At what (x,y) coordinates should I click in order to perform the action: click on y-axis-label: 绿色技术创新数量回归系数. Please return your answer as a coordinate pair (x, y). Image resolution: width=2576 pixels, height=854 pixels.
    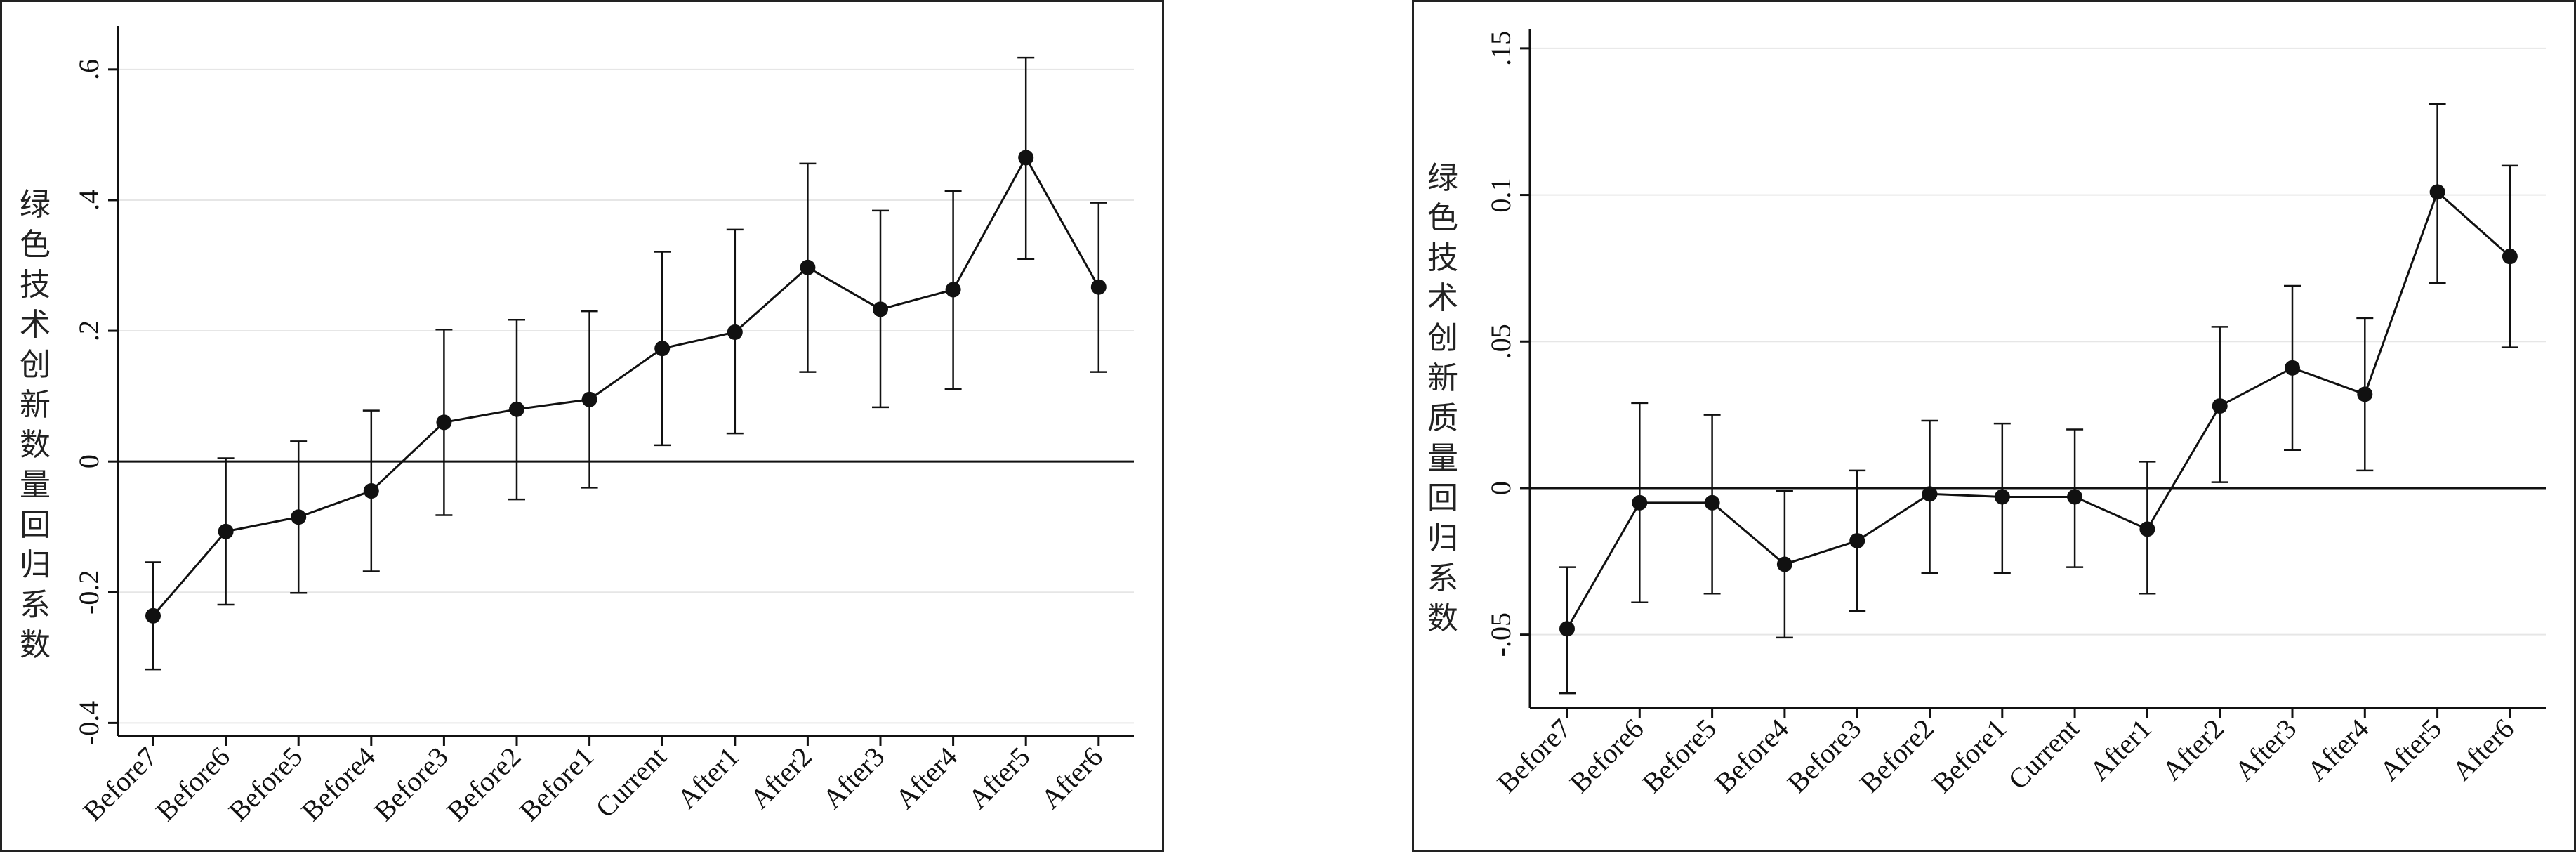
    Looking at the image, I should click on (35, 425).